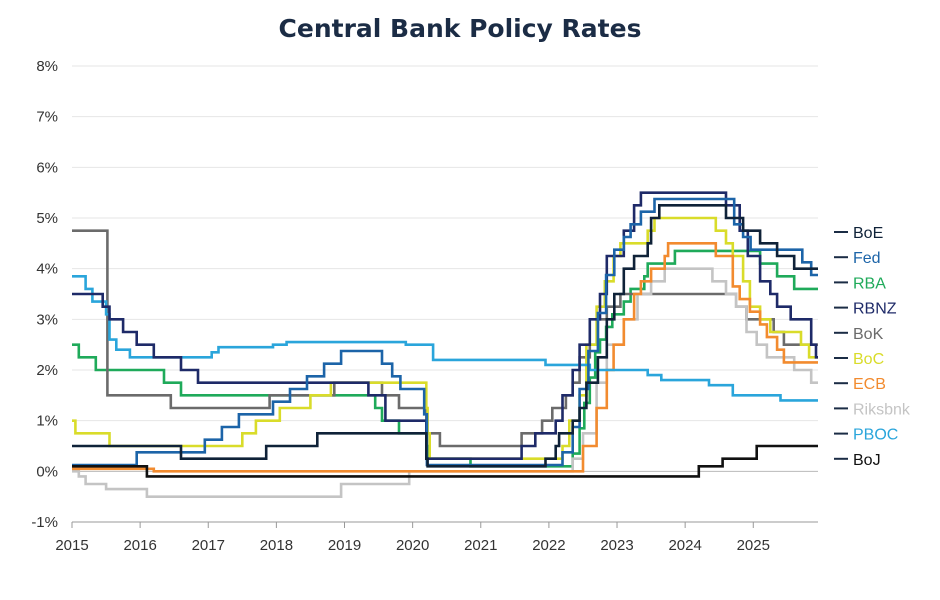 This screenshot has height=600, width=940. Describe the element at coordinates (47, 421) in the screenshot. I see `y-tick-label: 1%` at that location.